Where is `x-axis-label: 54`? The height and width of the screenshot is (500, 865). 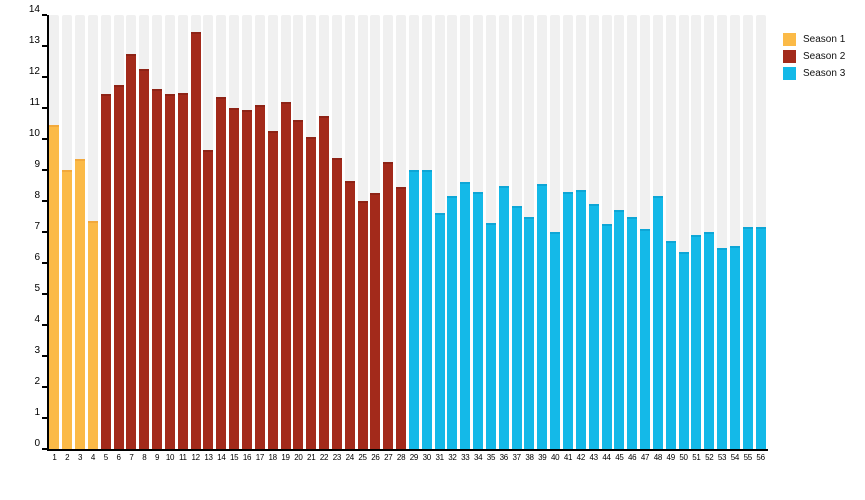 x-axis-label: 54 is located at coordinates (735, 457).